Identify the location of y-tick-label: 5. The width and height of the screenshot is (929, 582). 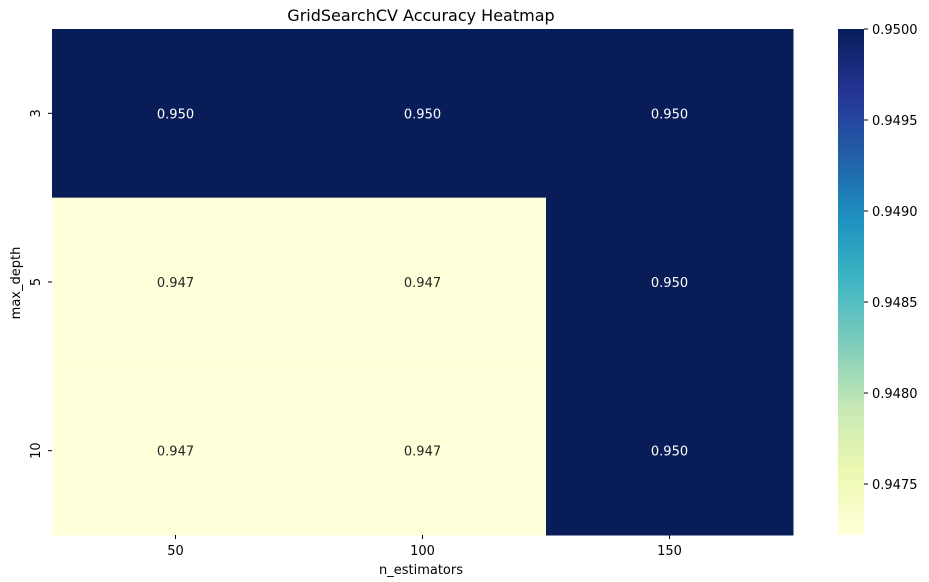
(36, 282).